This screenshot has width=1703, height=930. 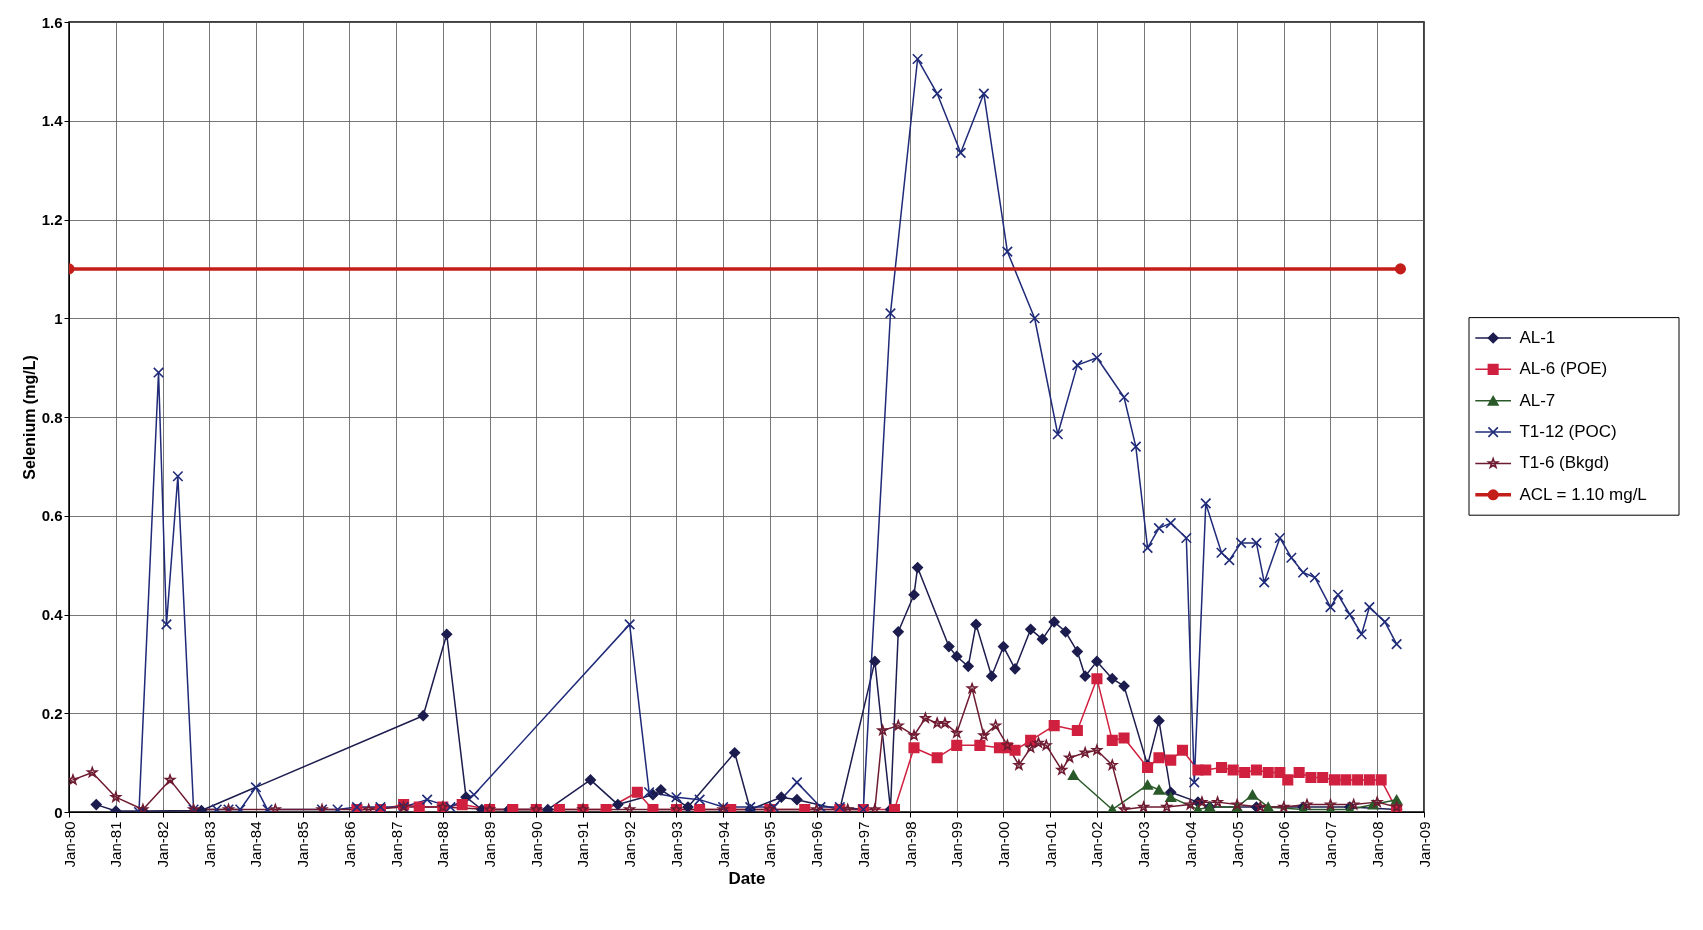 I want to click on x-tick-label: Jan-09, so click(x=1424, y=844).